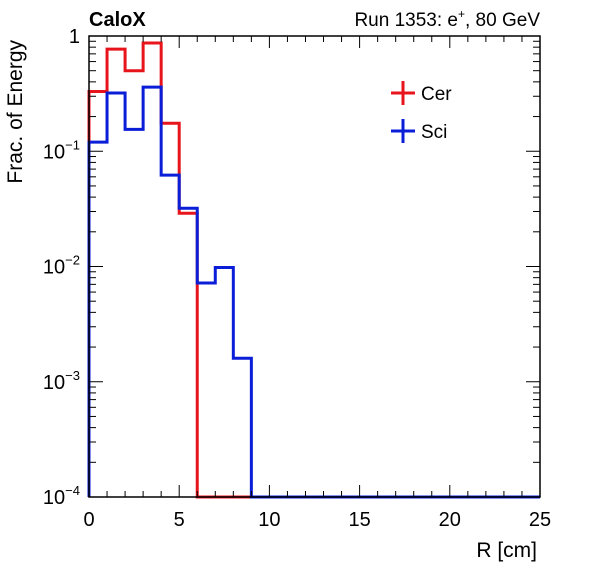  Describe the element at coordinates (419, 131) in the screenshot. I see `legend-entry-sci: Sci` at that location.